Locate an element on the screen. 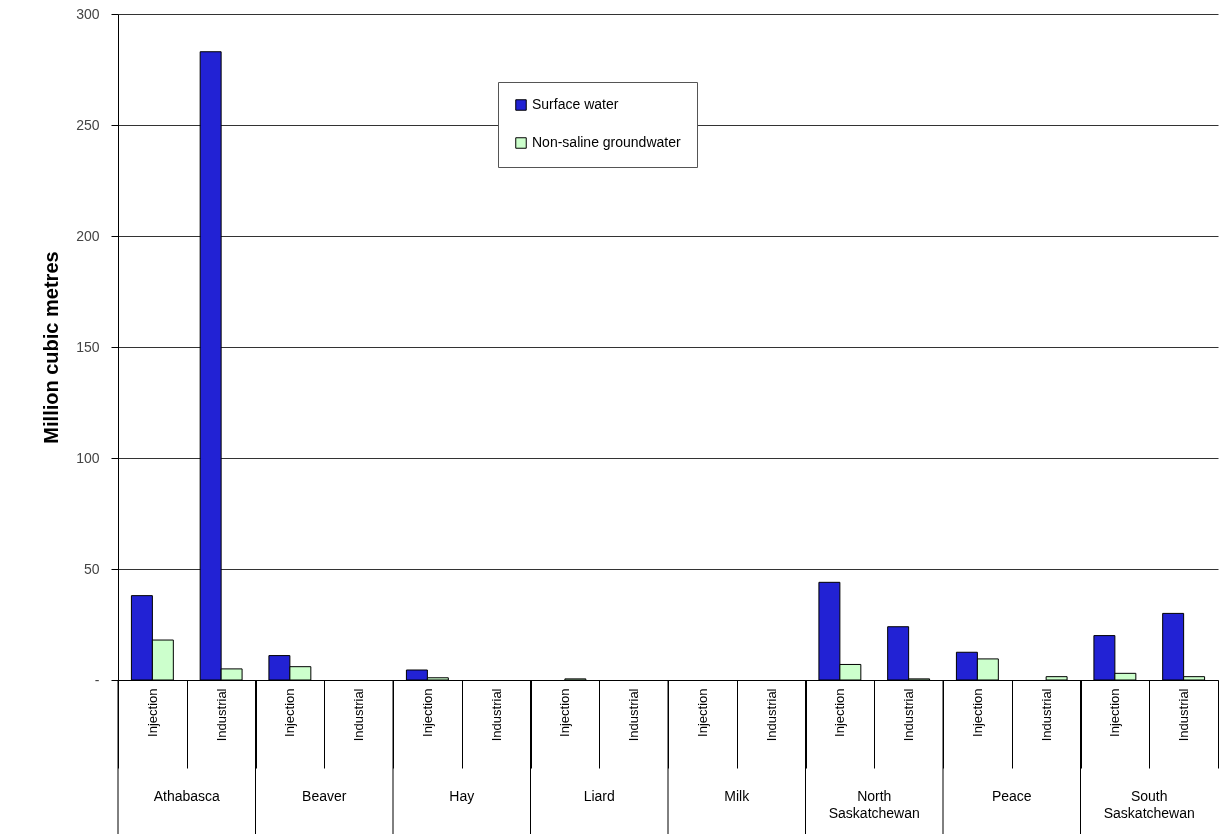 Image resolution: width=1231 pixels, height=834 pixels. y-axis-title: Million cubic metres is located at coordinates (51, 347).